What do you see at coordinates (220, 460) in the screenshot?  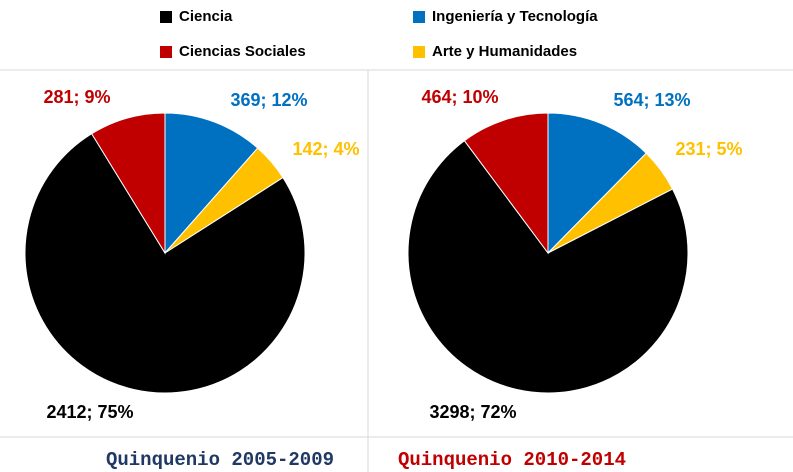 I see `chart-title: Quinquenio 2005-2009` at bounding box center [220, 460].